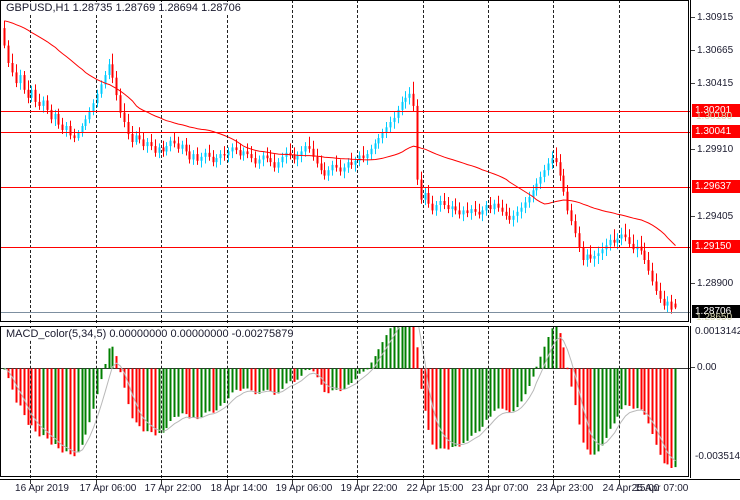 The image size is (740, 500). What do you see at coordinates (712, 283) in the screenshot?
I see `price-tick-1-28900: 1.28900` at bounding box center [712, 283].